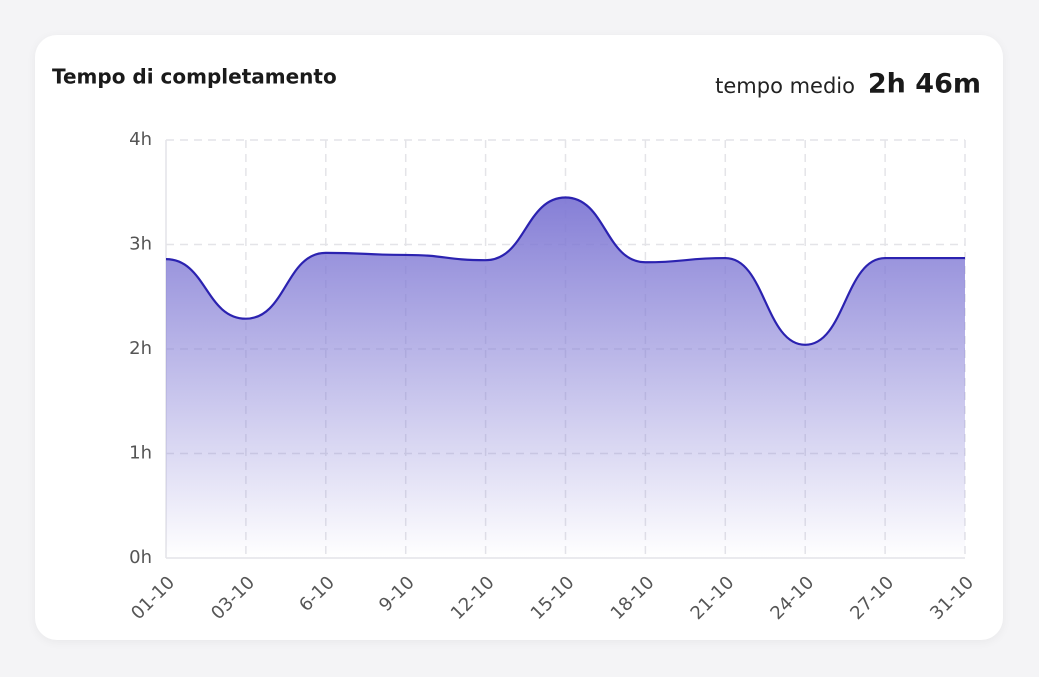 This screenshot has width=1039, height=677. What do you see at coordinates (952, 598) in the screenshot?
I see `x-tick-label: 31-10` at bounding box center [952, 598].